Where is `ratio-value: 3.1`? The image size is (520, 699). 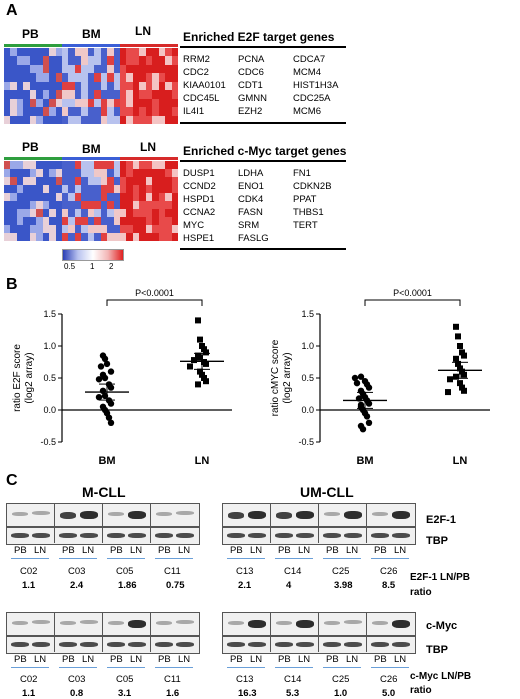 ratio-value: 3.1 is located at coordinates (125, 693).